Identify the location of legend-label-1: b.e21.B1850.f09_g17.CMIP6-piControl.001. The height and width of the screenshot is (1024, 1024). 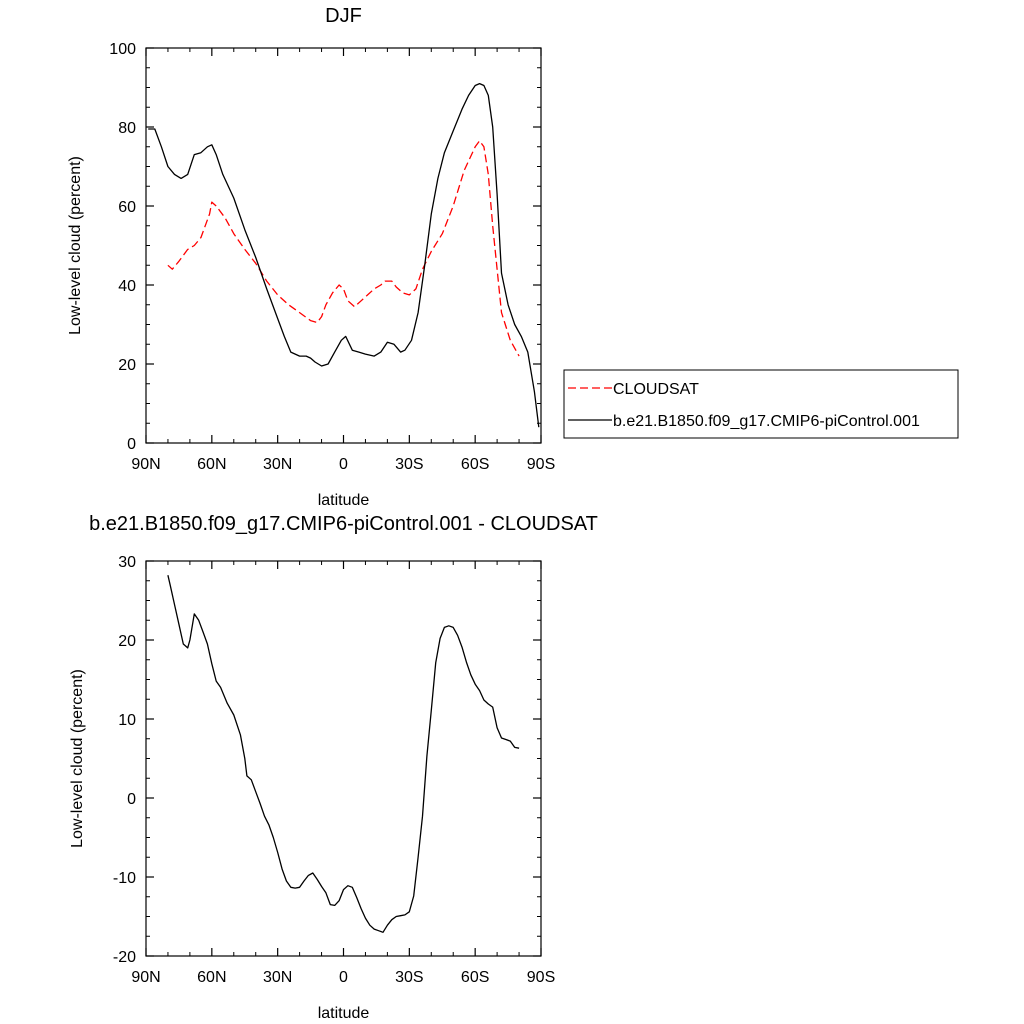
(766, 421).